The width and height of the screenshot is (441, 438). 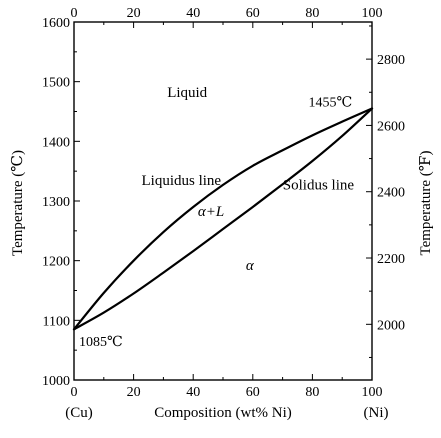 What do you see at coordinates (134, 392) in the screenshot?
I see `x-tick-label-bottom-20: 20` at bounding box center [134, 392].